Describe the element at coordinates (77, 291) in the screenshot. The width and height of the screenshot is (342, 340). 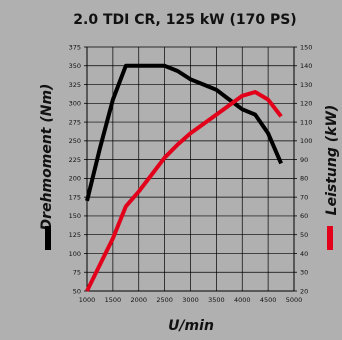
I see `y-left-tick-label: 50` at that location.